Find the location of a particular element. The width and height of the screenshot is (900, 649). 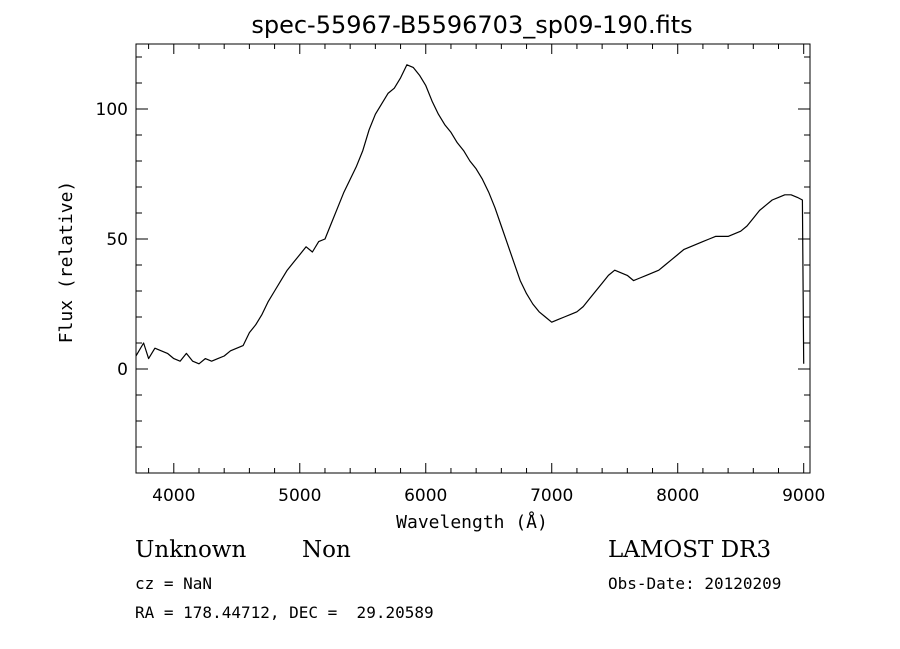

y-tick-label: 100 is located at coordinates (112, 110).